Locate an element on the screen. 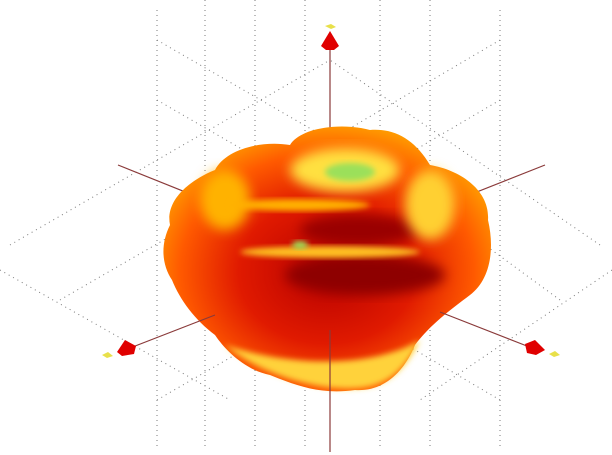 Image resolution: width=612 pixels, height=455 pixels. green-spot is located at coordinates (300, 245).